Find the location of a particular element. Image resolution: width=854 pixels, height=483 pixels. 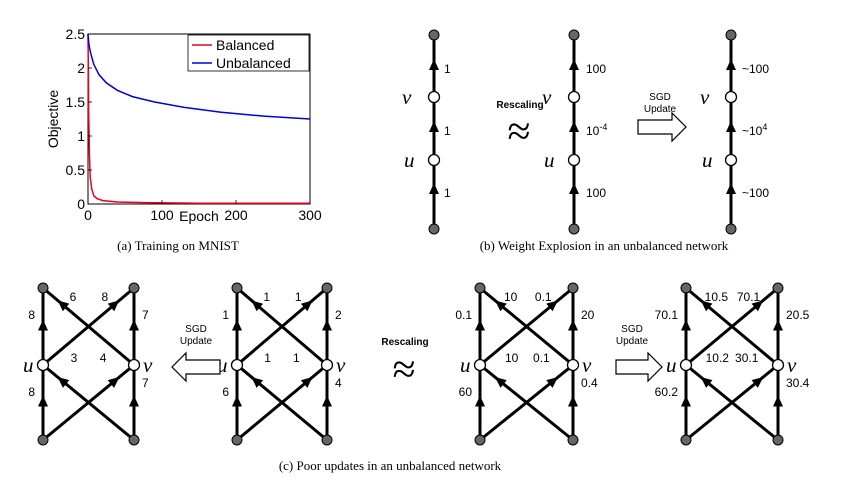

sgd-op-c-right: SGD Update is located at coordinates (639, 353).